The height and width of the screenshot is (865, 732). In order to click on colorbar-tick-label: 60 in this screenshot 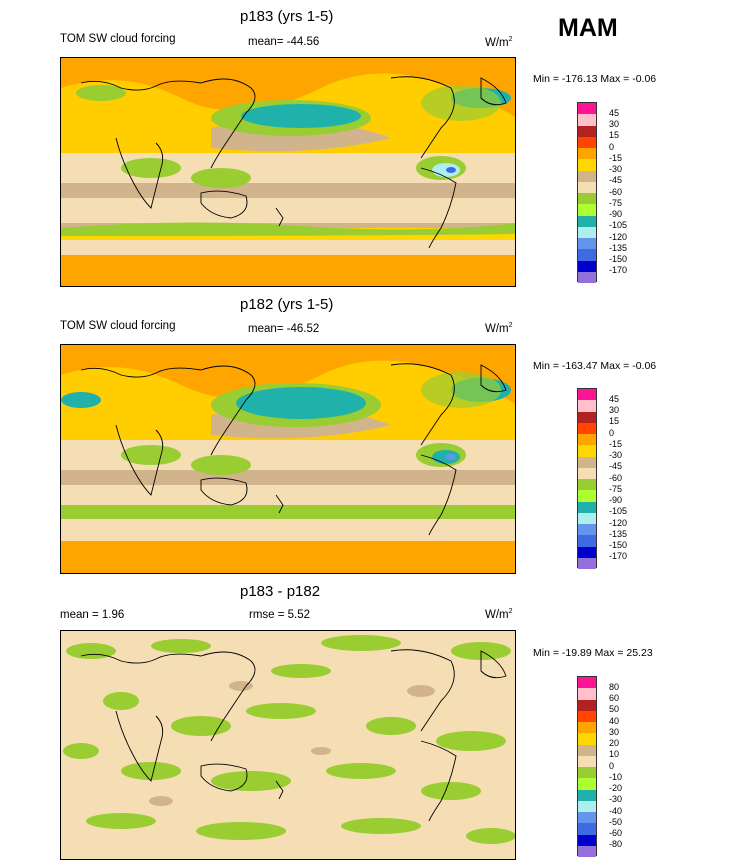, I will do `click(614, 698)`.